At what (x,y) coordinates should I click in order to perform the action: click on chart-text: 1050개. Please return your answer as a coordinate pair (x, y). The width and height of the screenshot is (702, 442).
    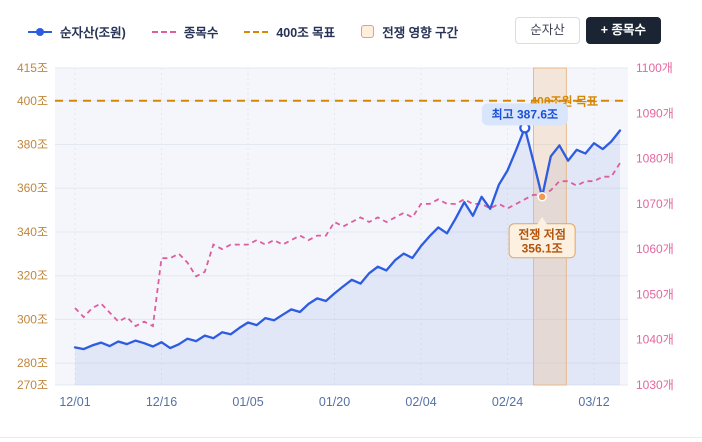
    Looking at the image, I should click on (655, 294).